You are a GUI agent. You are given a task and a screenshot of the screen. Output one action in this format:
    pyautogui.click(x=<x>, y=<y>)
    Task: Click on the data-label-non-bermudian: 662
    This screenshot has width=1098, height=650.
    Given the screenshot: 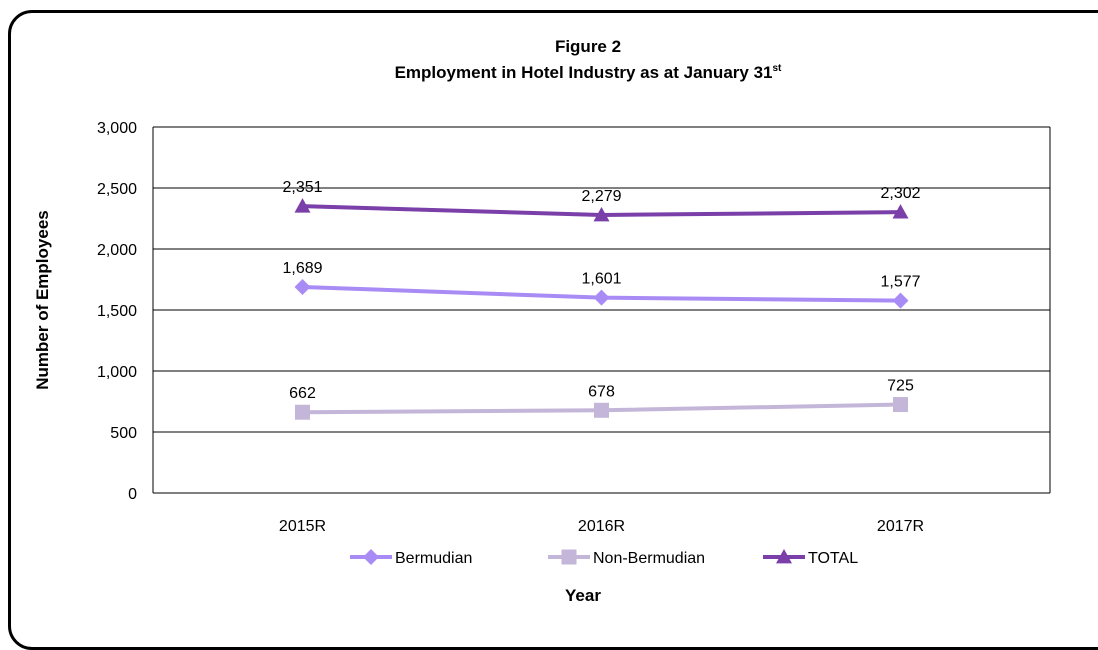 What is the action you would take?
    pyautogui.click(x=302, y=393)
    